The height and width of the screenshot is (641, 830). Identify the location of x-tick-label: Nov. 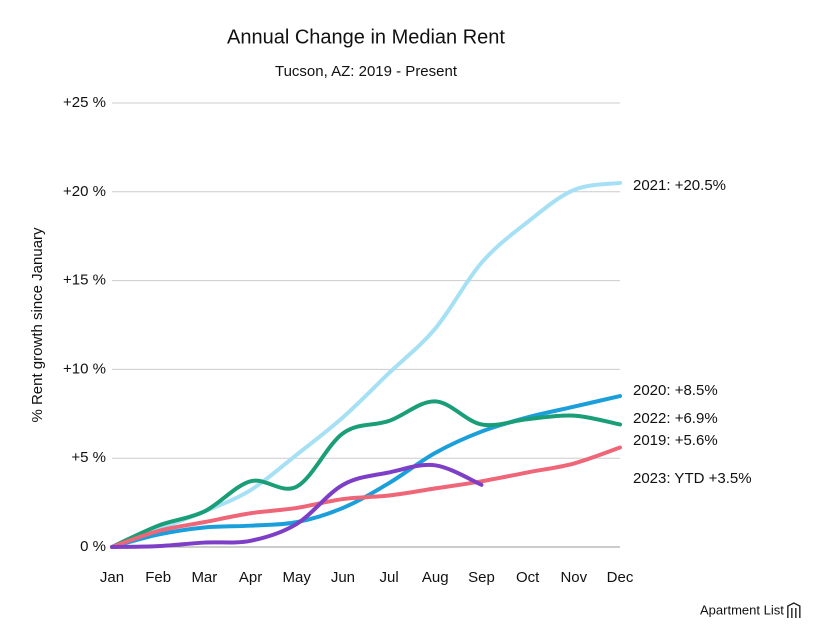
(573, 577).